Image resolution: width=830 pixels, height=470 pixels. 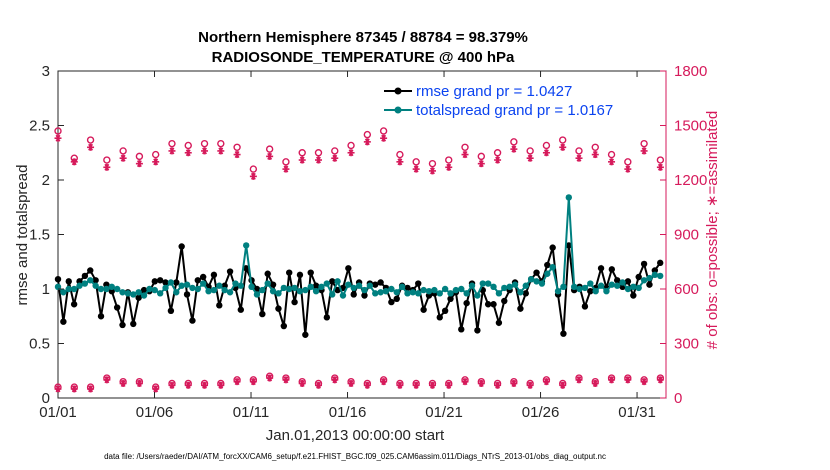 What do you see at coordinates (39, 344) in the screenshot?
I see `y-tick-label: 0.5` at bounding box center [39, 344].